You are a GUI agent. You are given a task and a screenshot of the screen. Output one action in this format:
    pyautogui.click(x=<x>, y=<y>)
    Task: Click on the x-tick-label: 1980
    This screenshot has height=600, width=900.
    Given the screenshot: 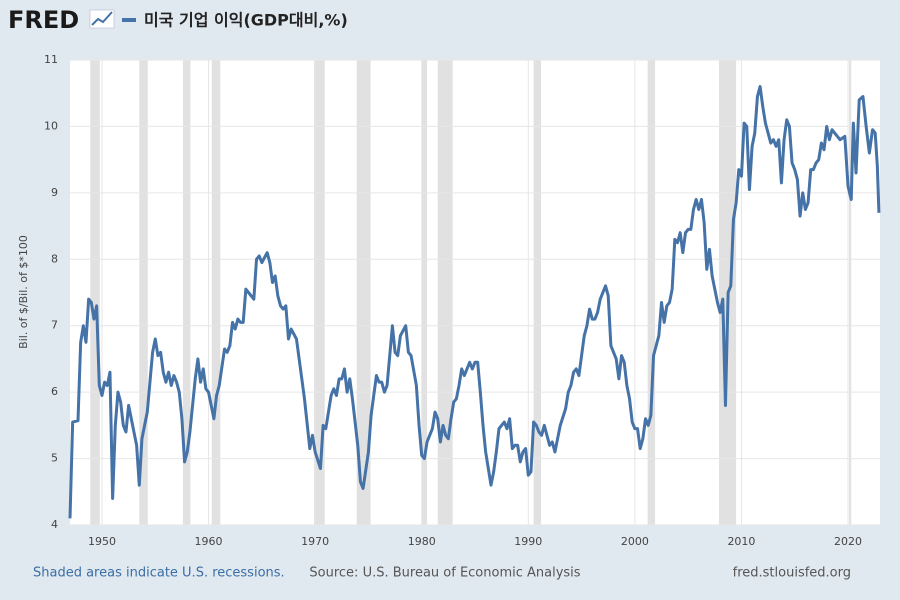 What is the action you would take?
    pyautogui.click(x=422, y=541)
    